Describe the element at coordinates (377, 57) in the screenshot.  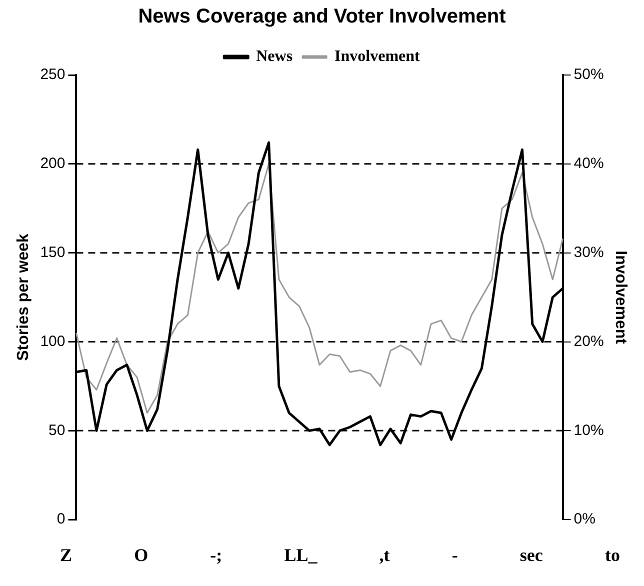
I see `legend-label: Involvement` at that location.